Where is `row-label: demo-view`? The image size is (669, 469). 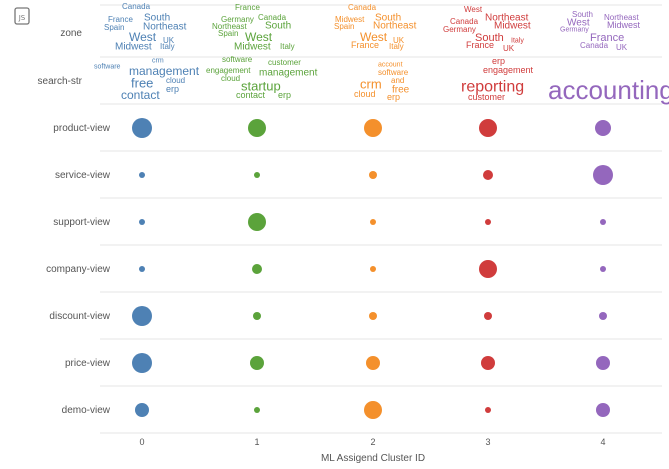 row-label: demo-view is located at coordinates (86, 410).